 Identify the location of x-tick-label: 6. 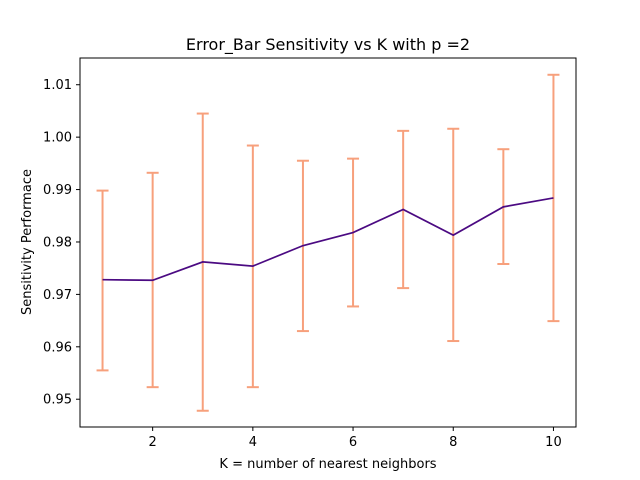
(353, 442).